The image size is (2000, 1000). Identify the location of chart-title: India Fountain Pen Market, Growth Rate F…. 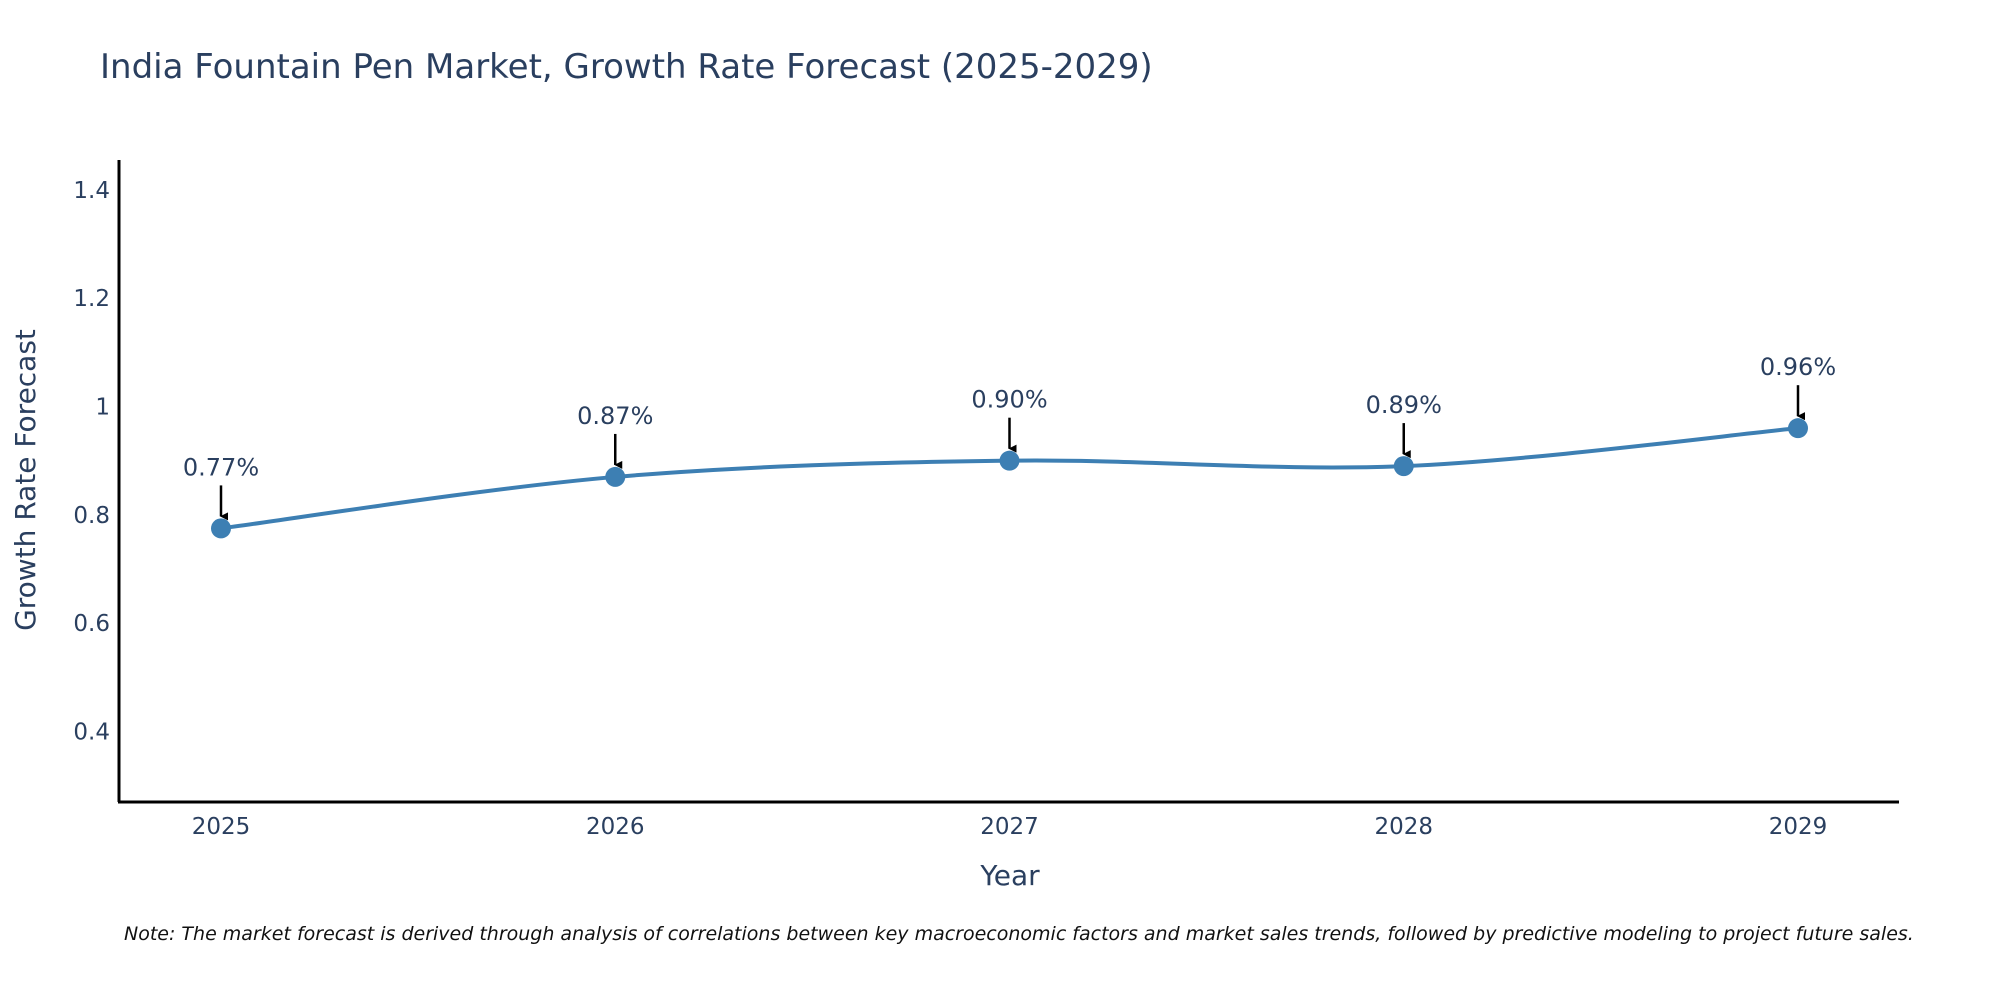
(626, 67).